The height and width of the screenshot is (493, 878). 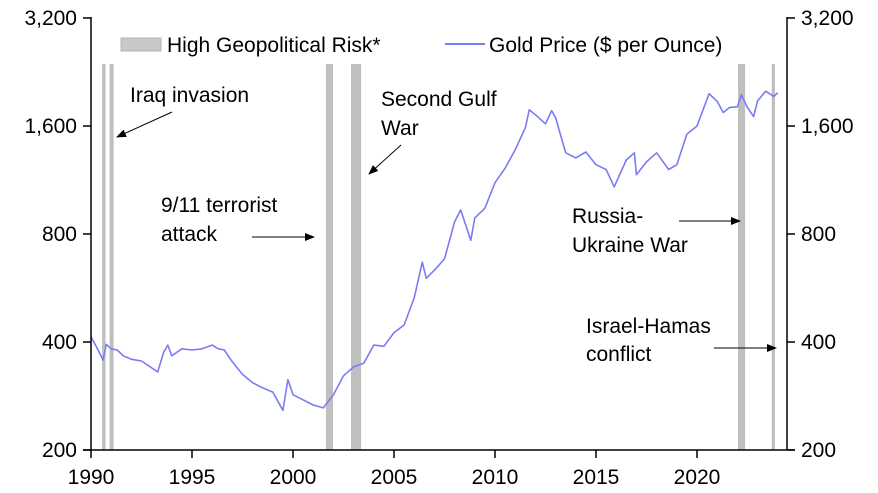 What do you see at coordinates (91, 477) in the screenshot?
I see `x-tick-label: 1990` at bounding box center [91, 477].